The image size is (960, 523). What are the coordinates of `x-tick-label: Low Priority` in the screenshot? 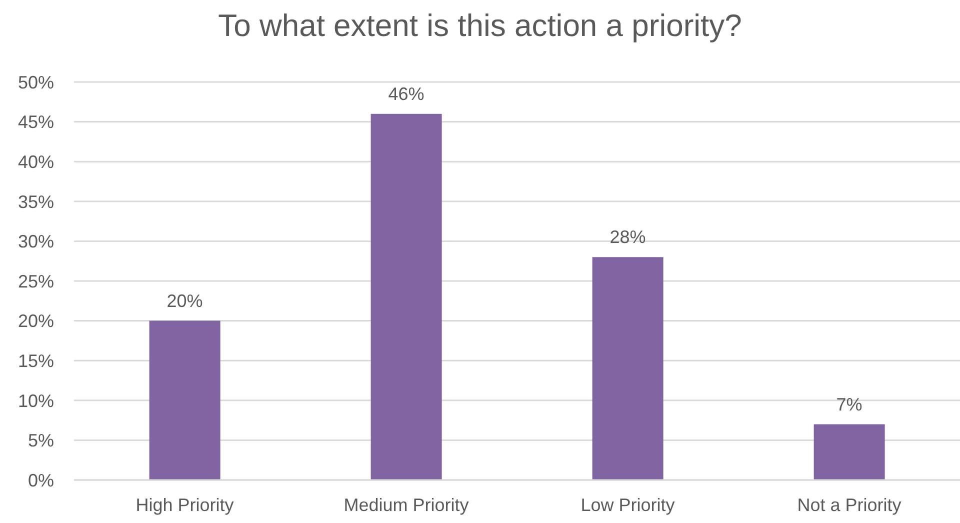 It's located at (627, 504).